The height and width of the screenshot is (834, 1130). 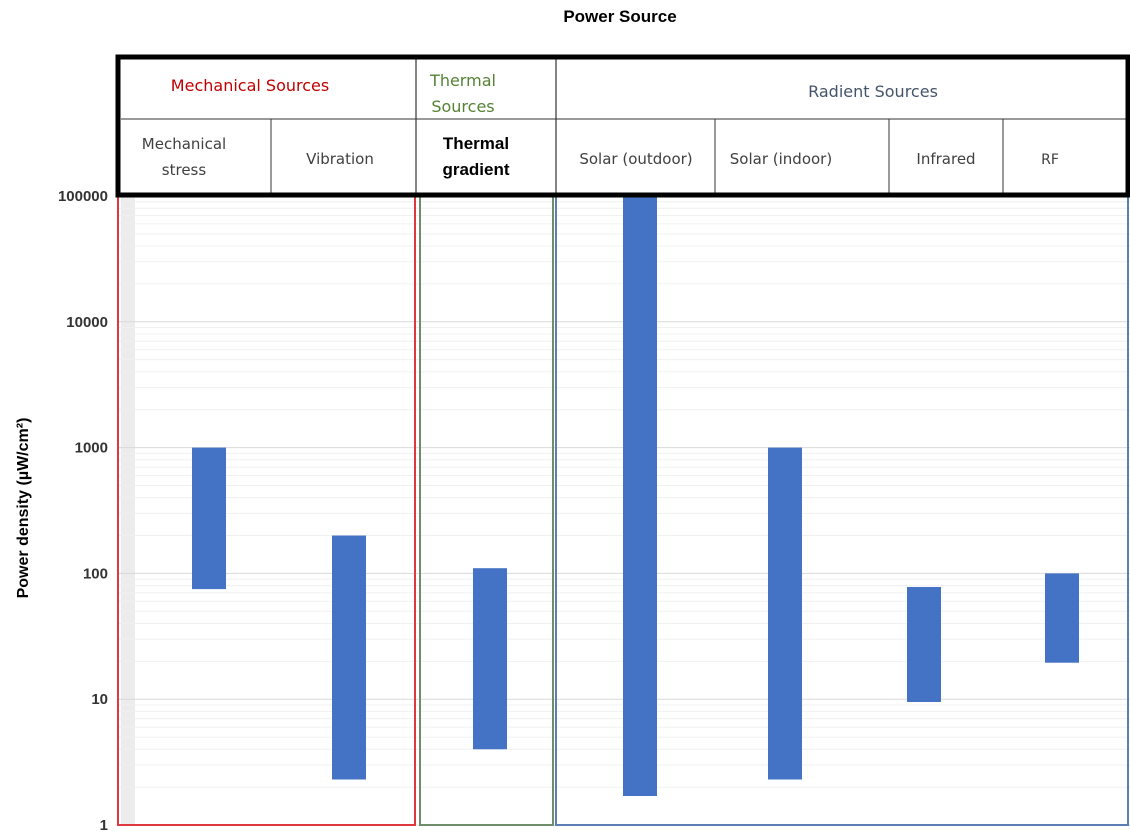 I want to click on y-tick-label: 10, so click(x=99, y=699).